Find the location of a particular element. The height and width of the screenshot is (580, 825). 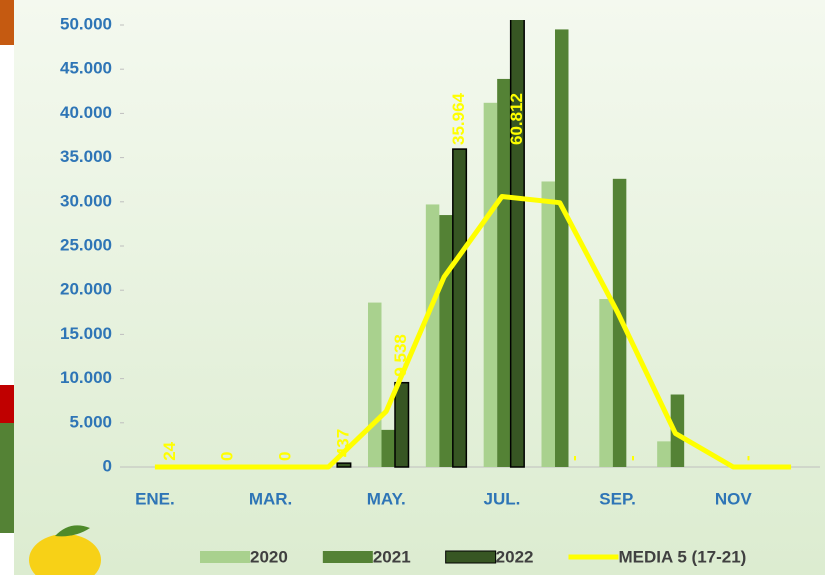

legend-label: MEDIA 5 (17-21) is located at coordinates (682, 556).